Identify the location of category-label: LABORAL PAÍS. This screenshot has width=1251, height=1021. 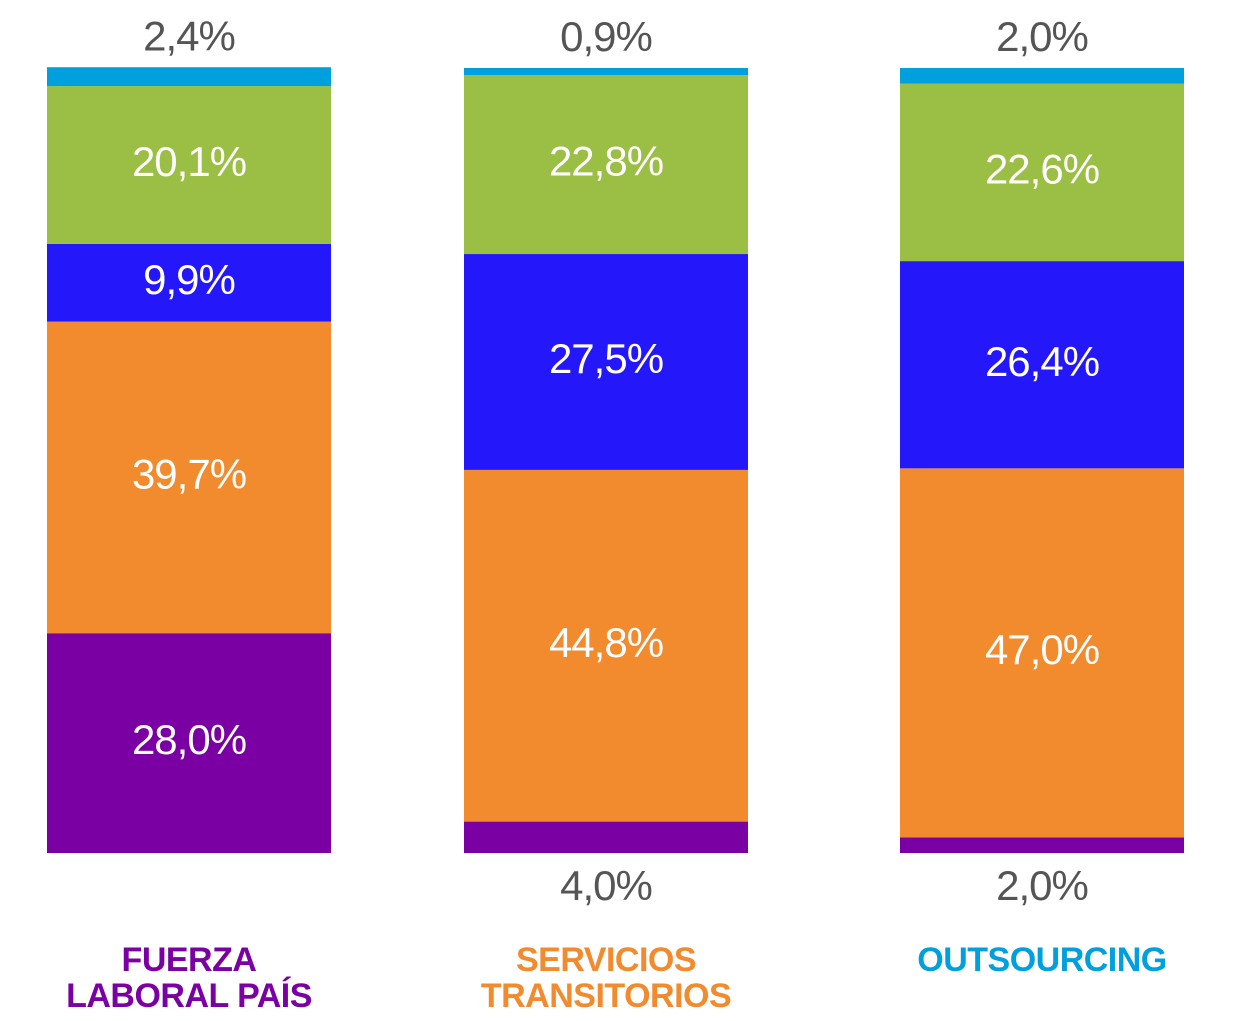
(189, 996).